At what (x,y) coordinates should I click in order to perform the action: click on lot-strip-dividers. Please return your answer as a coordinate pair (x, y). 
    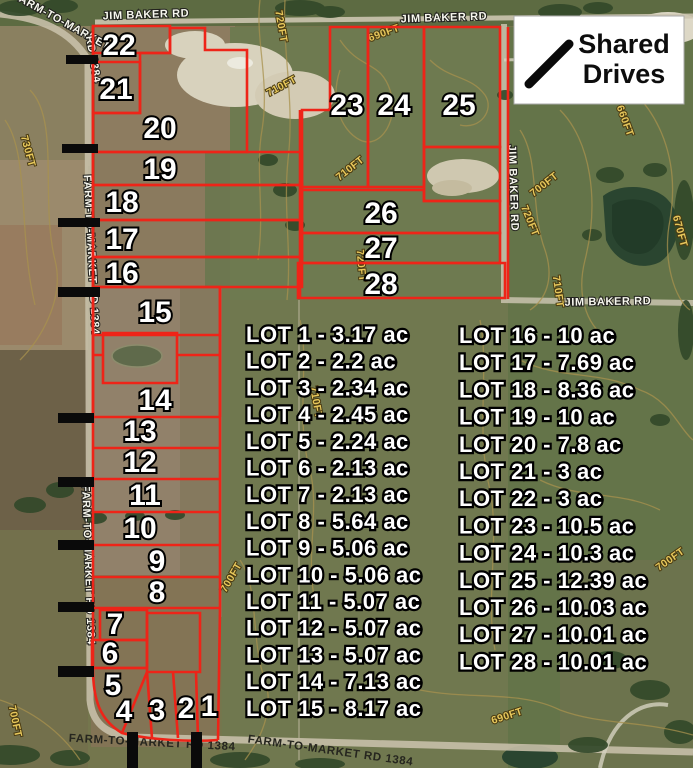
    Looking at the image, I should click on (156, 528).